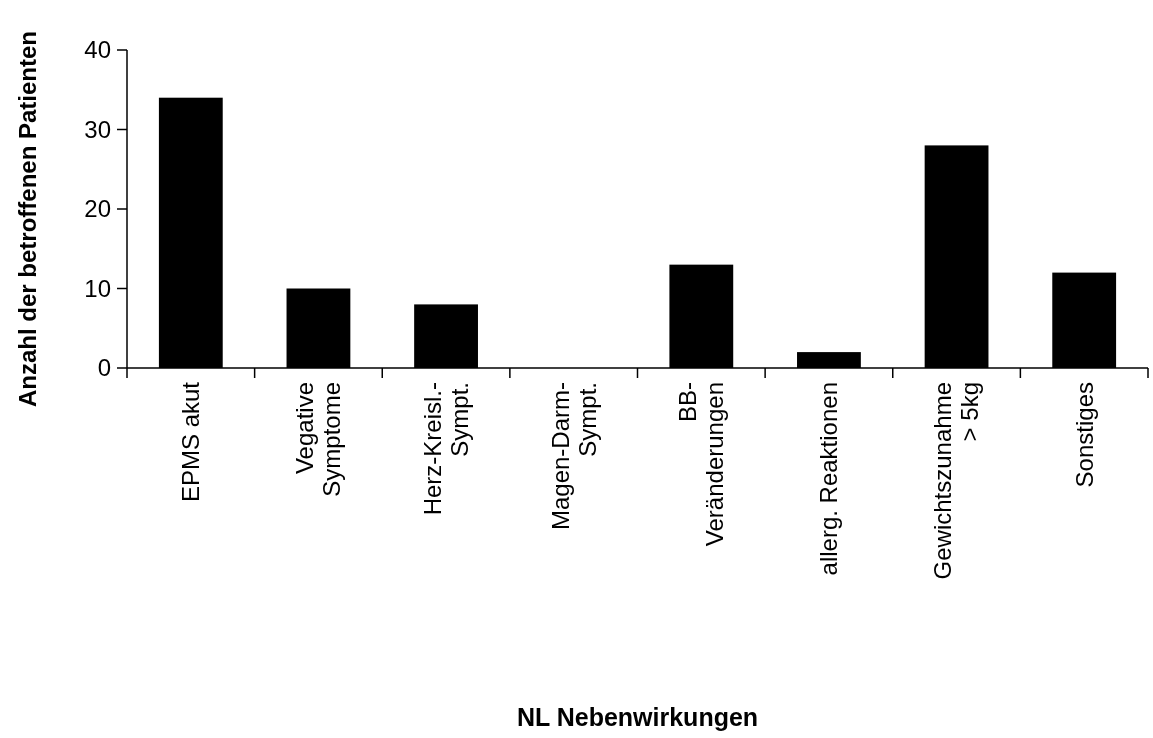 This screenshot has width=1153, height=738. I want to click on x-tick-label: Herz-Kreisl.- Sympt., so click(445, 449).